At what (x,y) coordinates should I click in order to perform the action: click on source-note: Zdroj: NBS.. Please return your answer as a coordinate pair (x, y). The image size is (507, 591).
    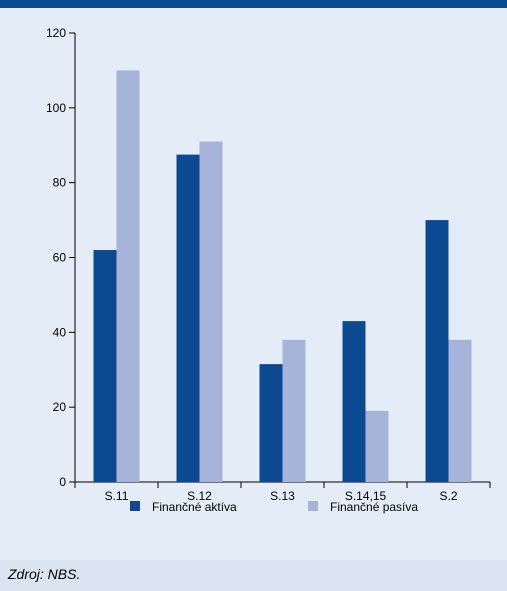
    Looking at the image, I should click on (44, 574).